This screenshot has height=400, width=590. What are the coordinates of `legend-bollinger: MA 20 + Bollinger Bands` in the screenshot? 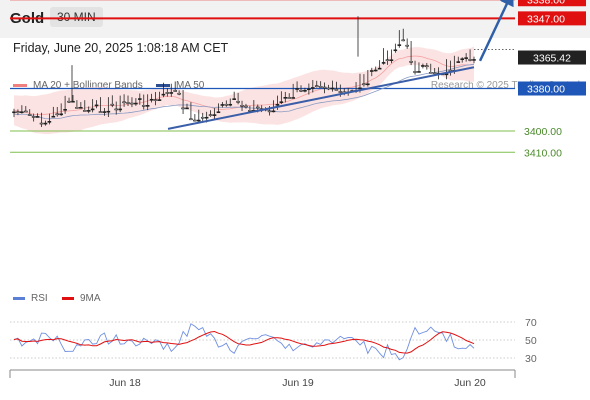 It's located at (78, 85).